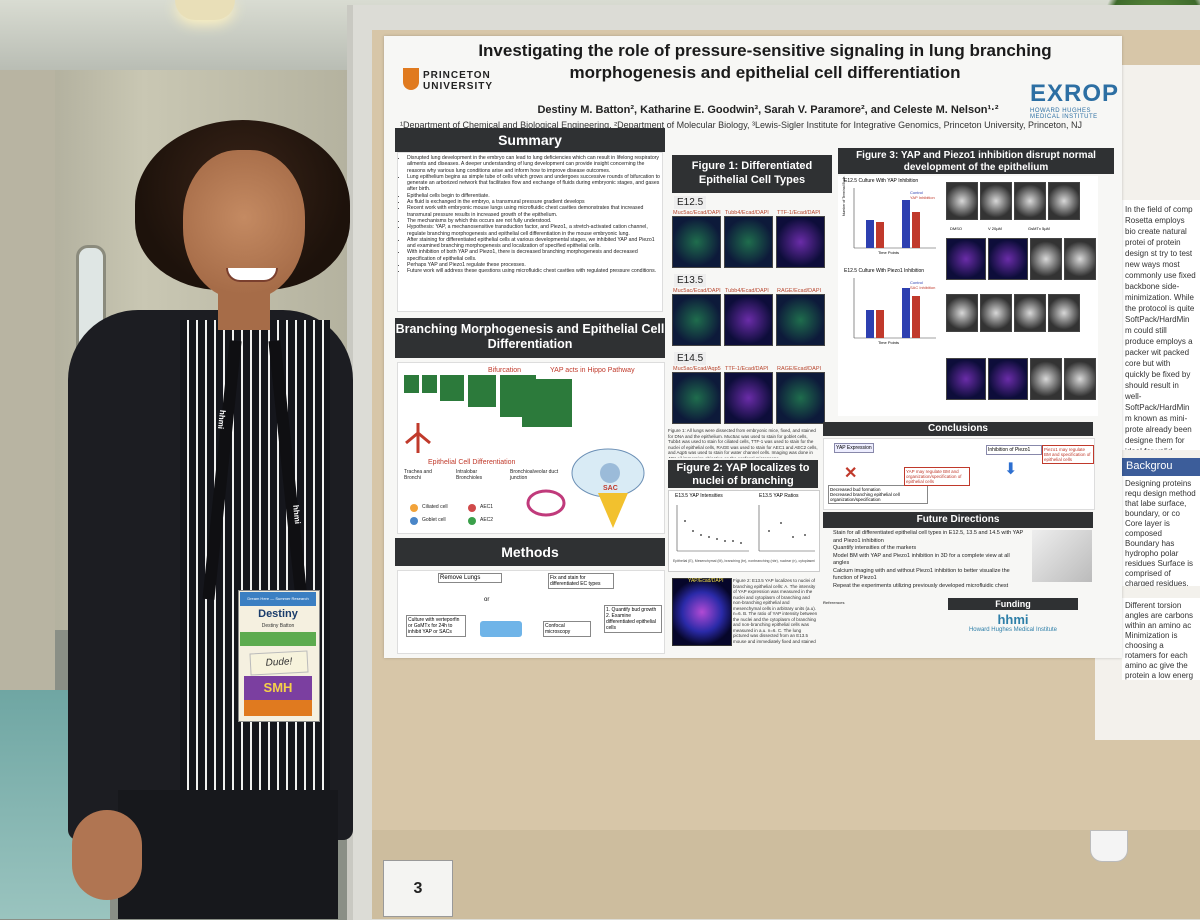 Image resolution: width=1200 pixels, height=920 pixels. I want to click on paper-cup, so click(1109, 846).